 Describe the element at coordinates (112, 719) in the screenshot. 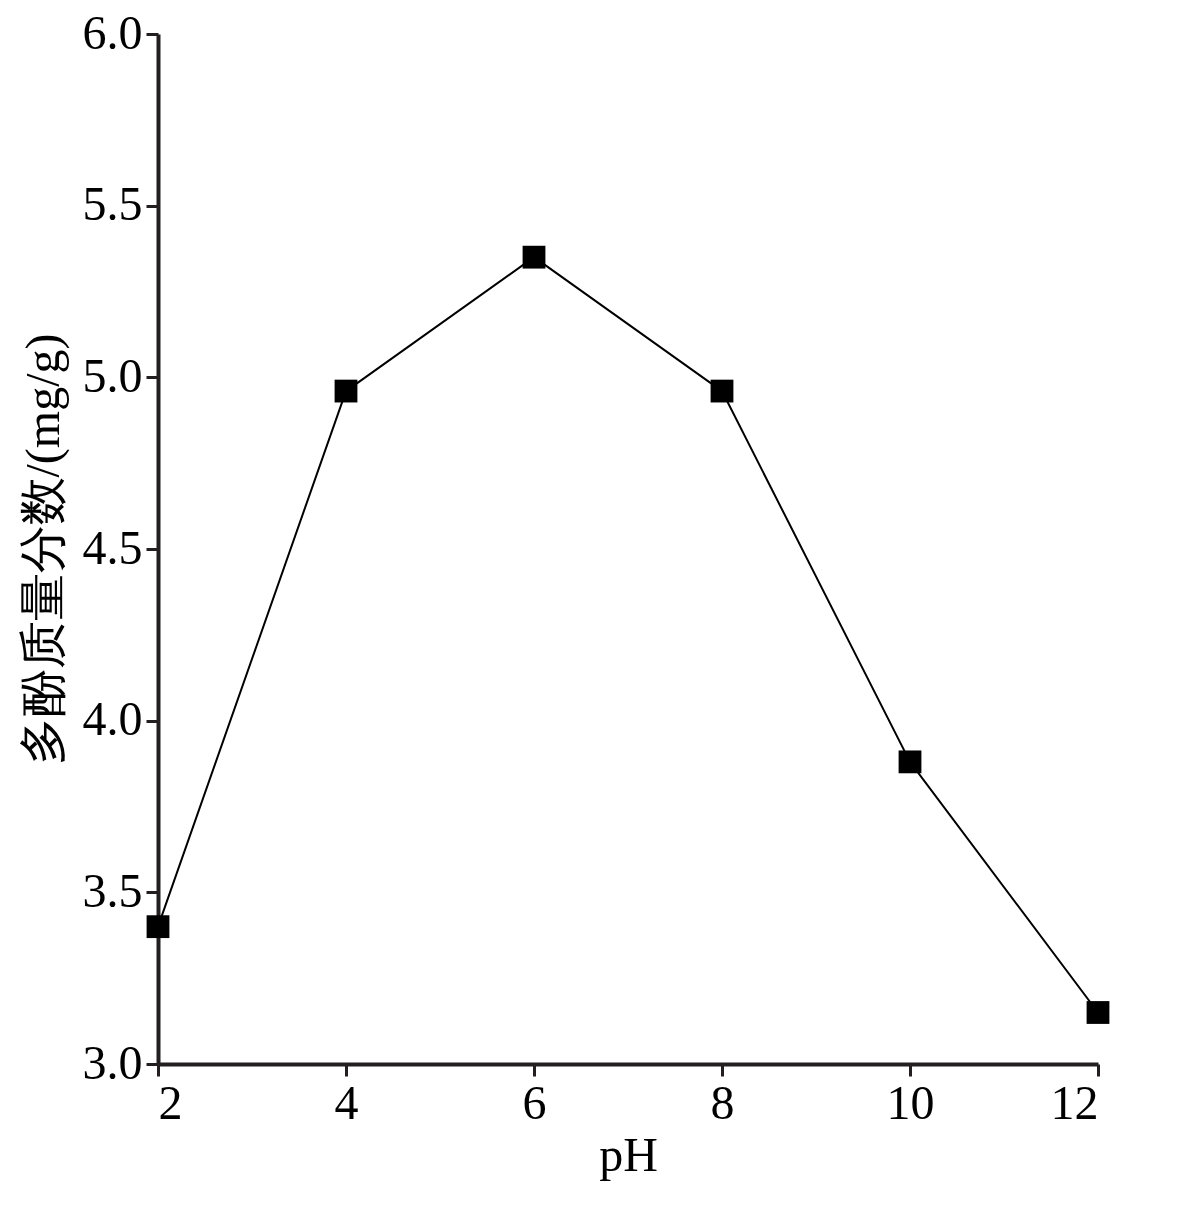

I see `y-tick-label: 4.0` at that location.